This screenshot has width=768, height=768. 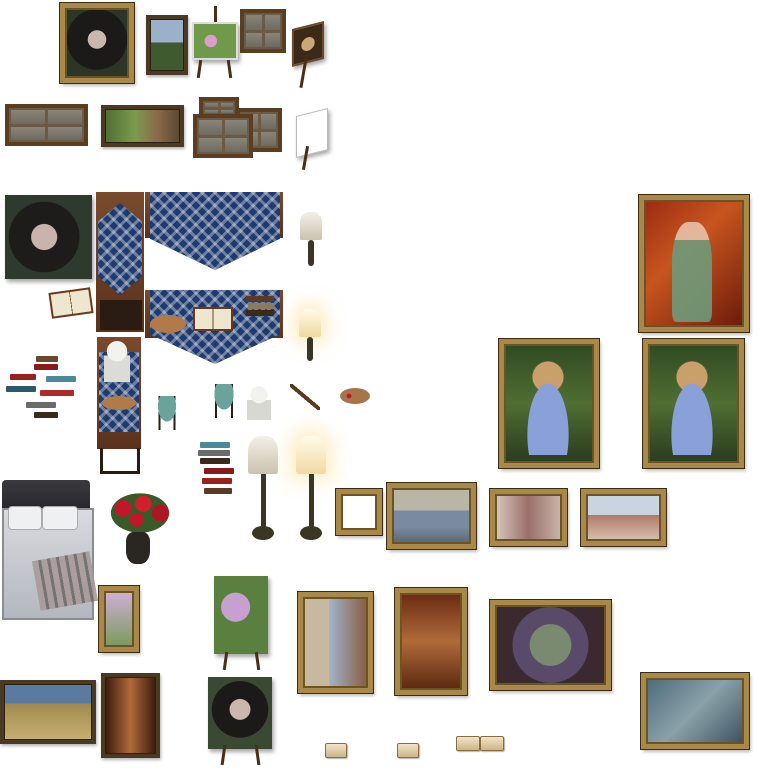 What do you see at coordinates (167, 45) in the screenshot?
I see `landscape-tower-painting` at bounding box center [167, 45].